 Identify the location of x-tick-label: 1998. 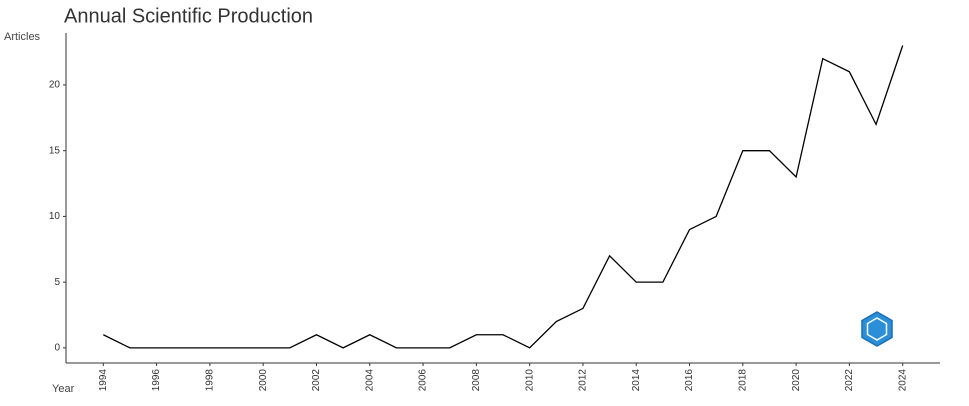
(210, 380).